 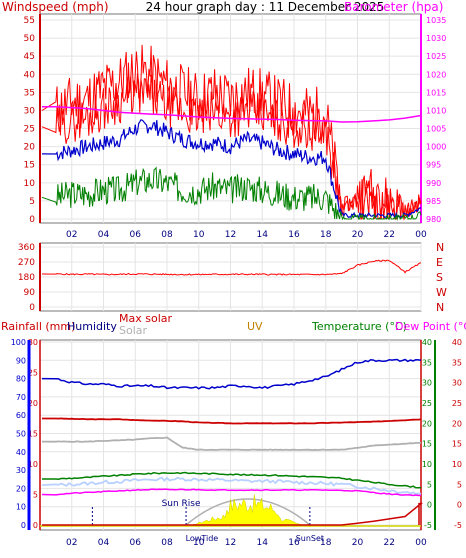 I want to click on temperature-y-tick-label: 10, so click(x=427, y=464).